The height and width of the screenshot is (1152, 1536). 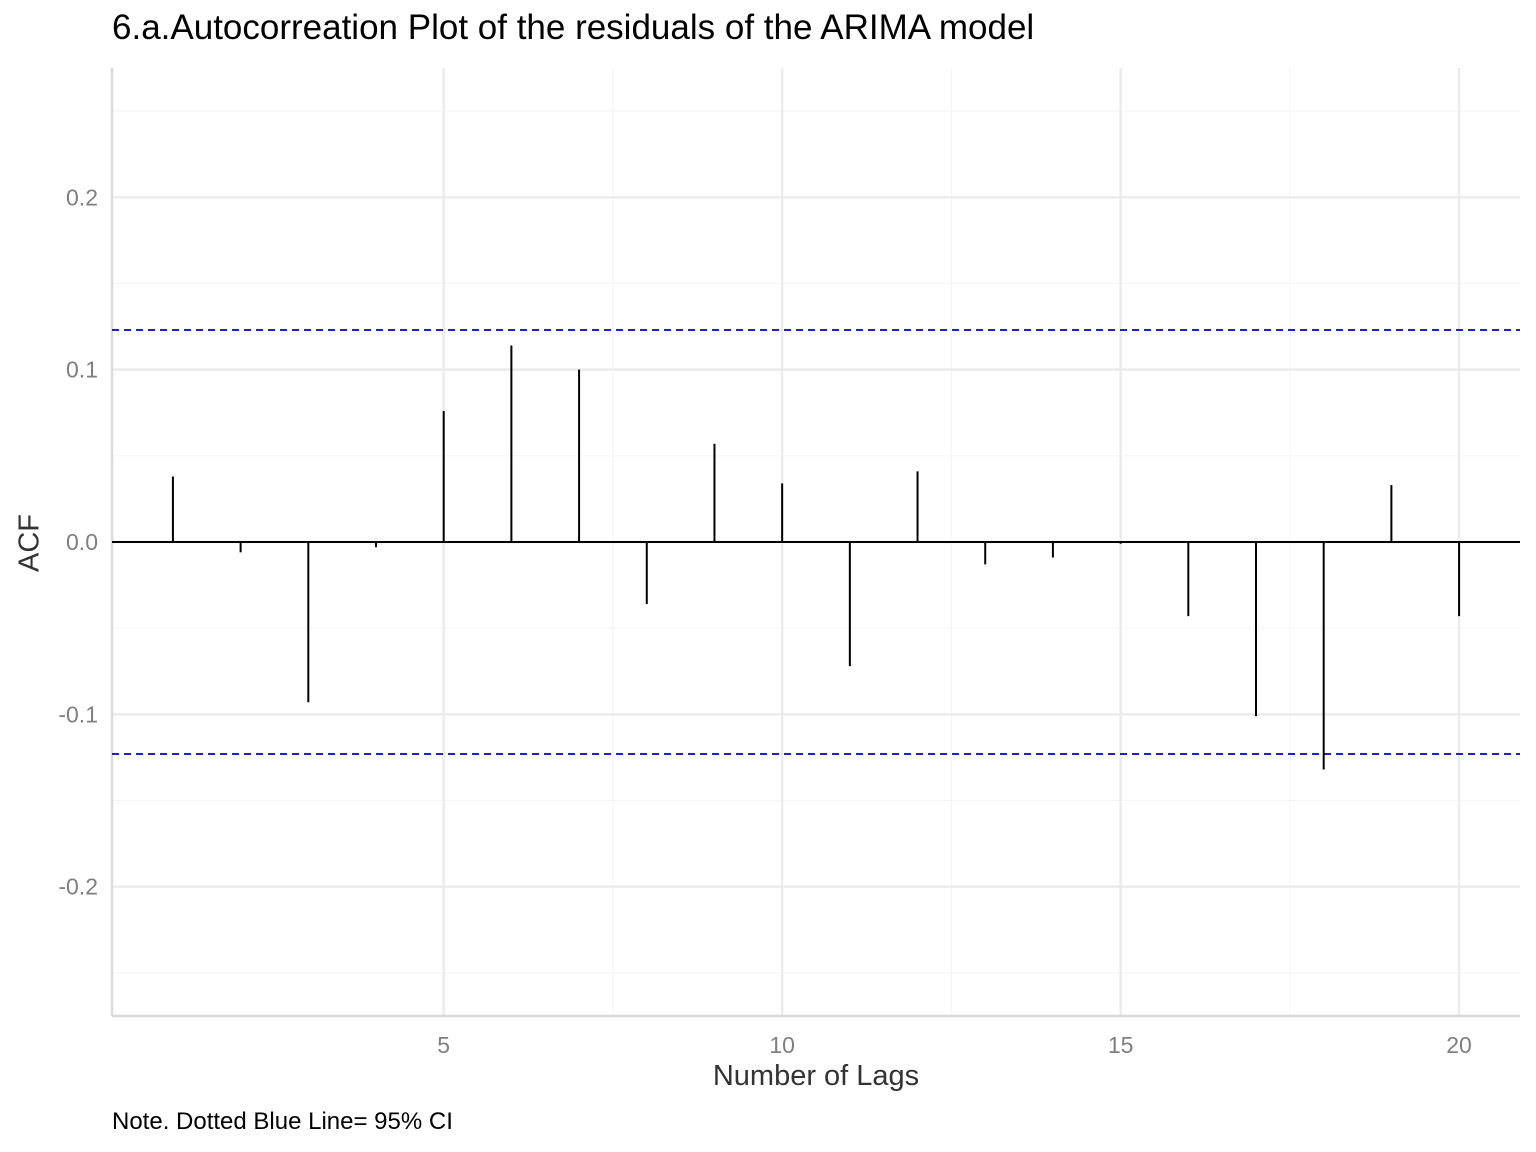 What do you see at coordinates (82, 197) in the screenshot?
I see `y-tick-label-4: 0.2` at bounding box center [82, 197].